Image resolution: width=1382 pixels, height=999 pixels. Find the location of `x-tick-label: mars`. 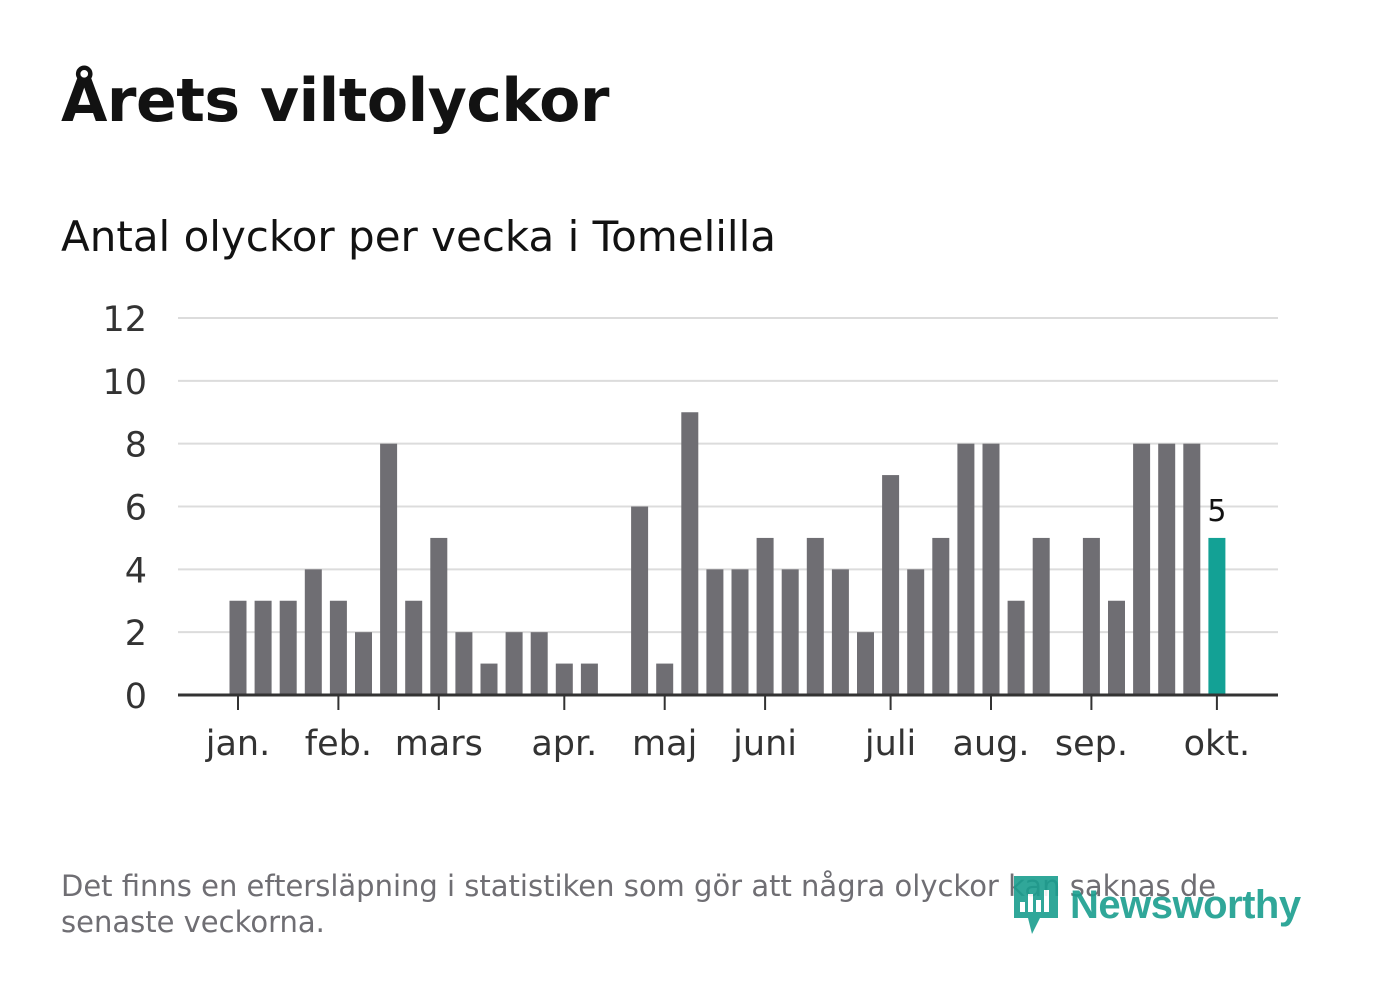

x-tick-label: mars is located at coordinates (439, 744).